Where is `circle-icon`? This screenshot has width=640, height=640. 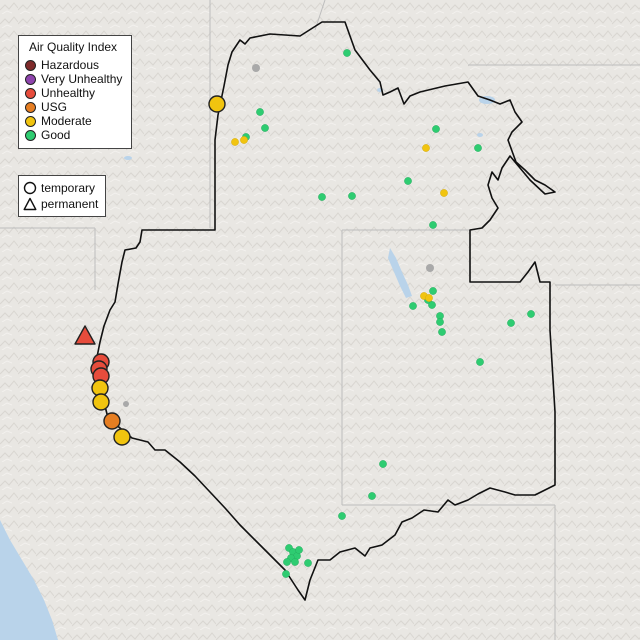 circle-icon is located at coordinates (30, 188).